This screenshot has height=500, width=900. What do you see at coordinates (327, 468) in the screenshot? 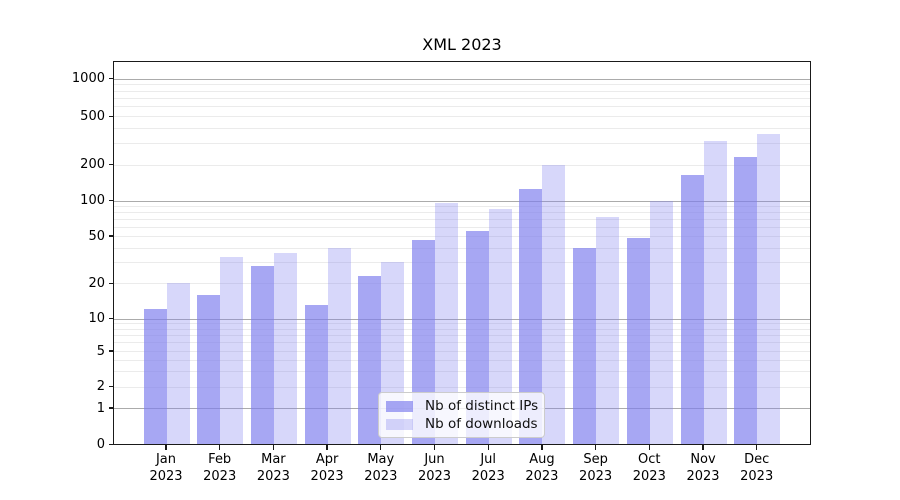
I see `x-tick-label-apr-2023: Apr 2023` at bounding box center [327, 468].